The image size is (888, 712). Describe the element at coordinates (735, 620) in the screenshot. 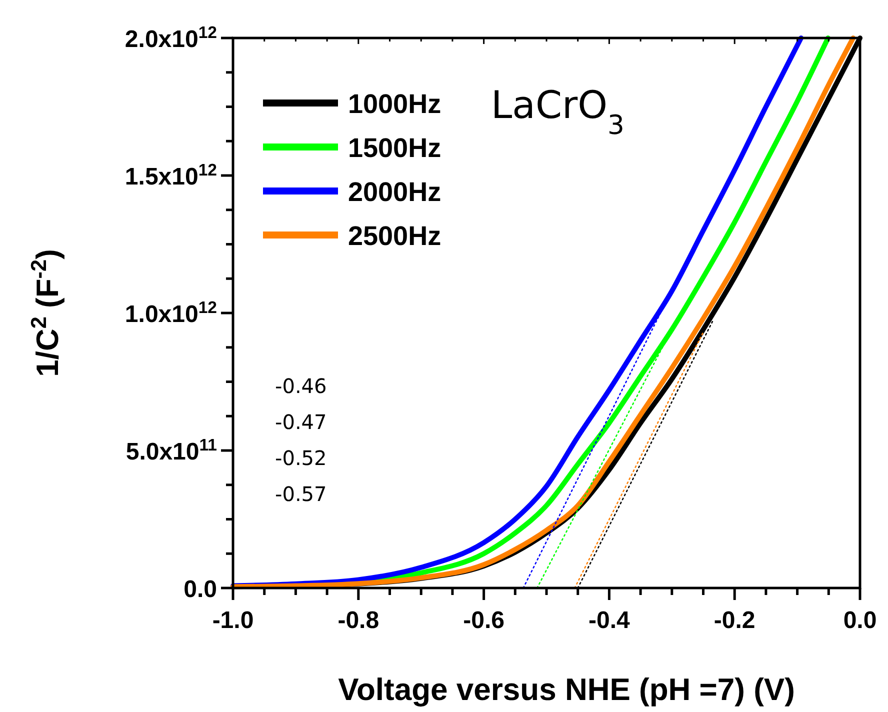

I see `x-tick-label: -0.2` at that location.